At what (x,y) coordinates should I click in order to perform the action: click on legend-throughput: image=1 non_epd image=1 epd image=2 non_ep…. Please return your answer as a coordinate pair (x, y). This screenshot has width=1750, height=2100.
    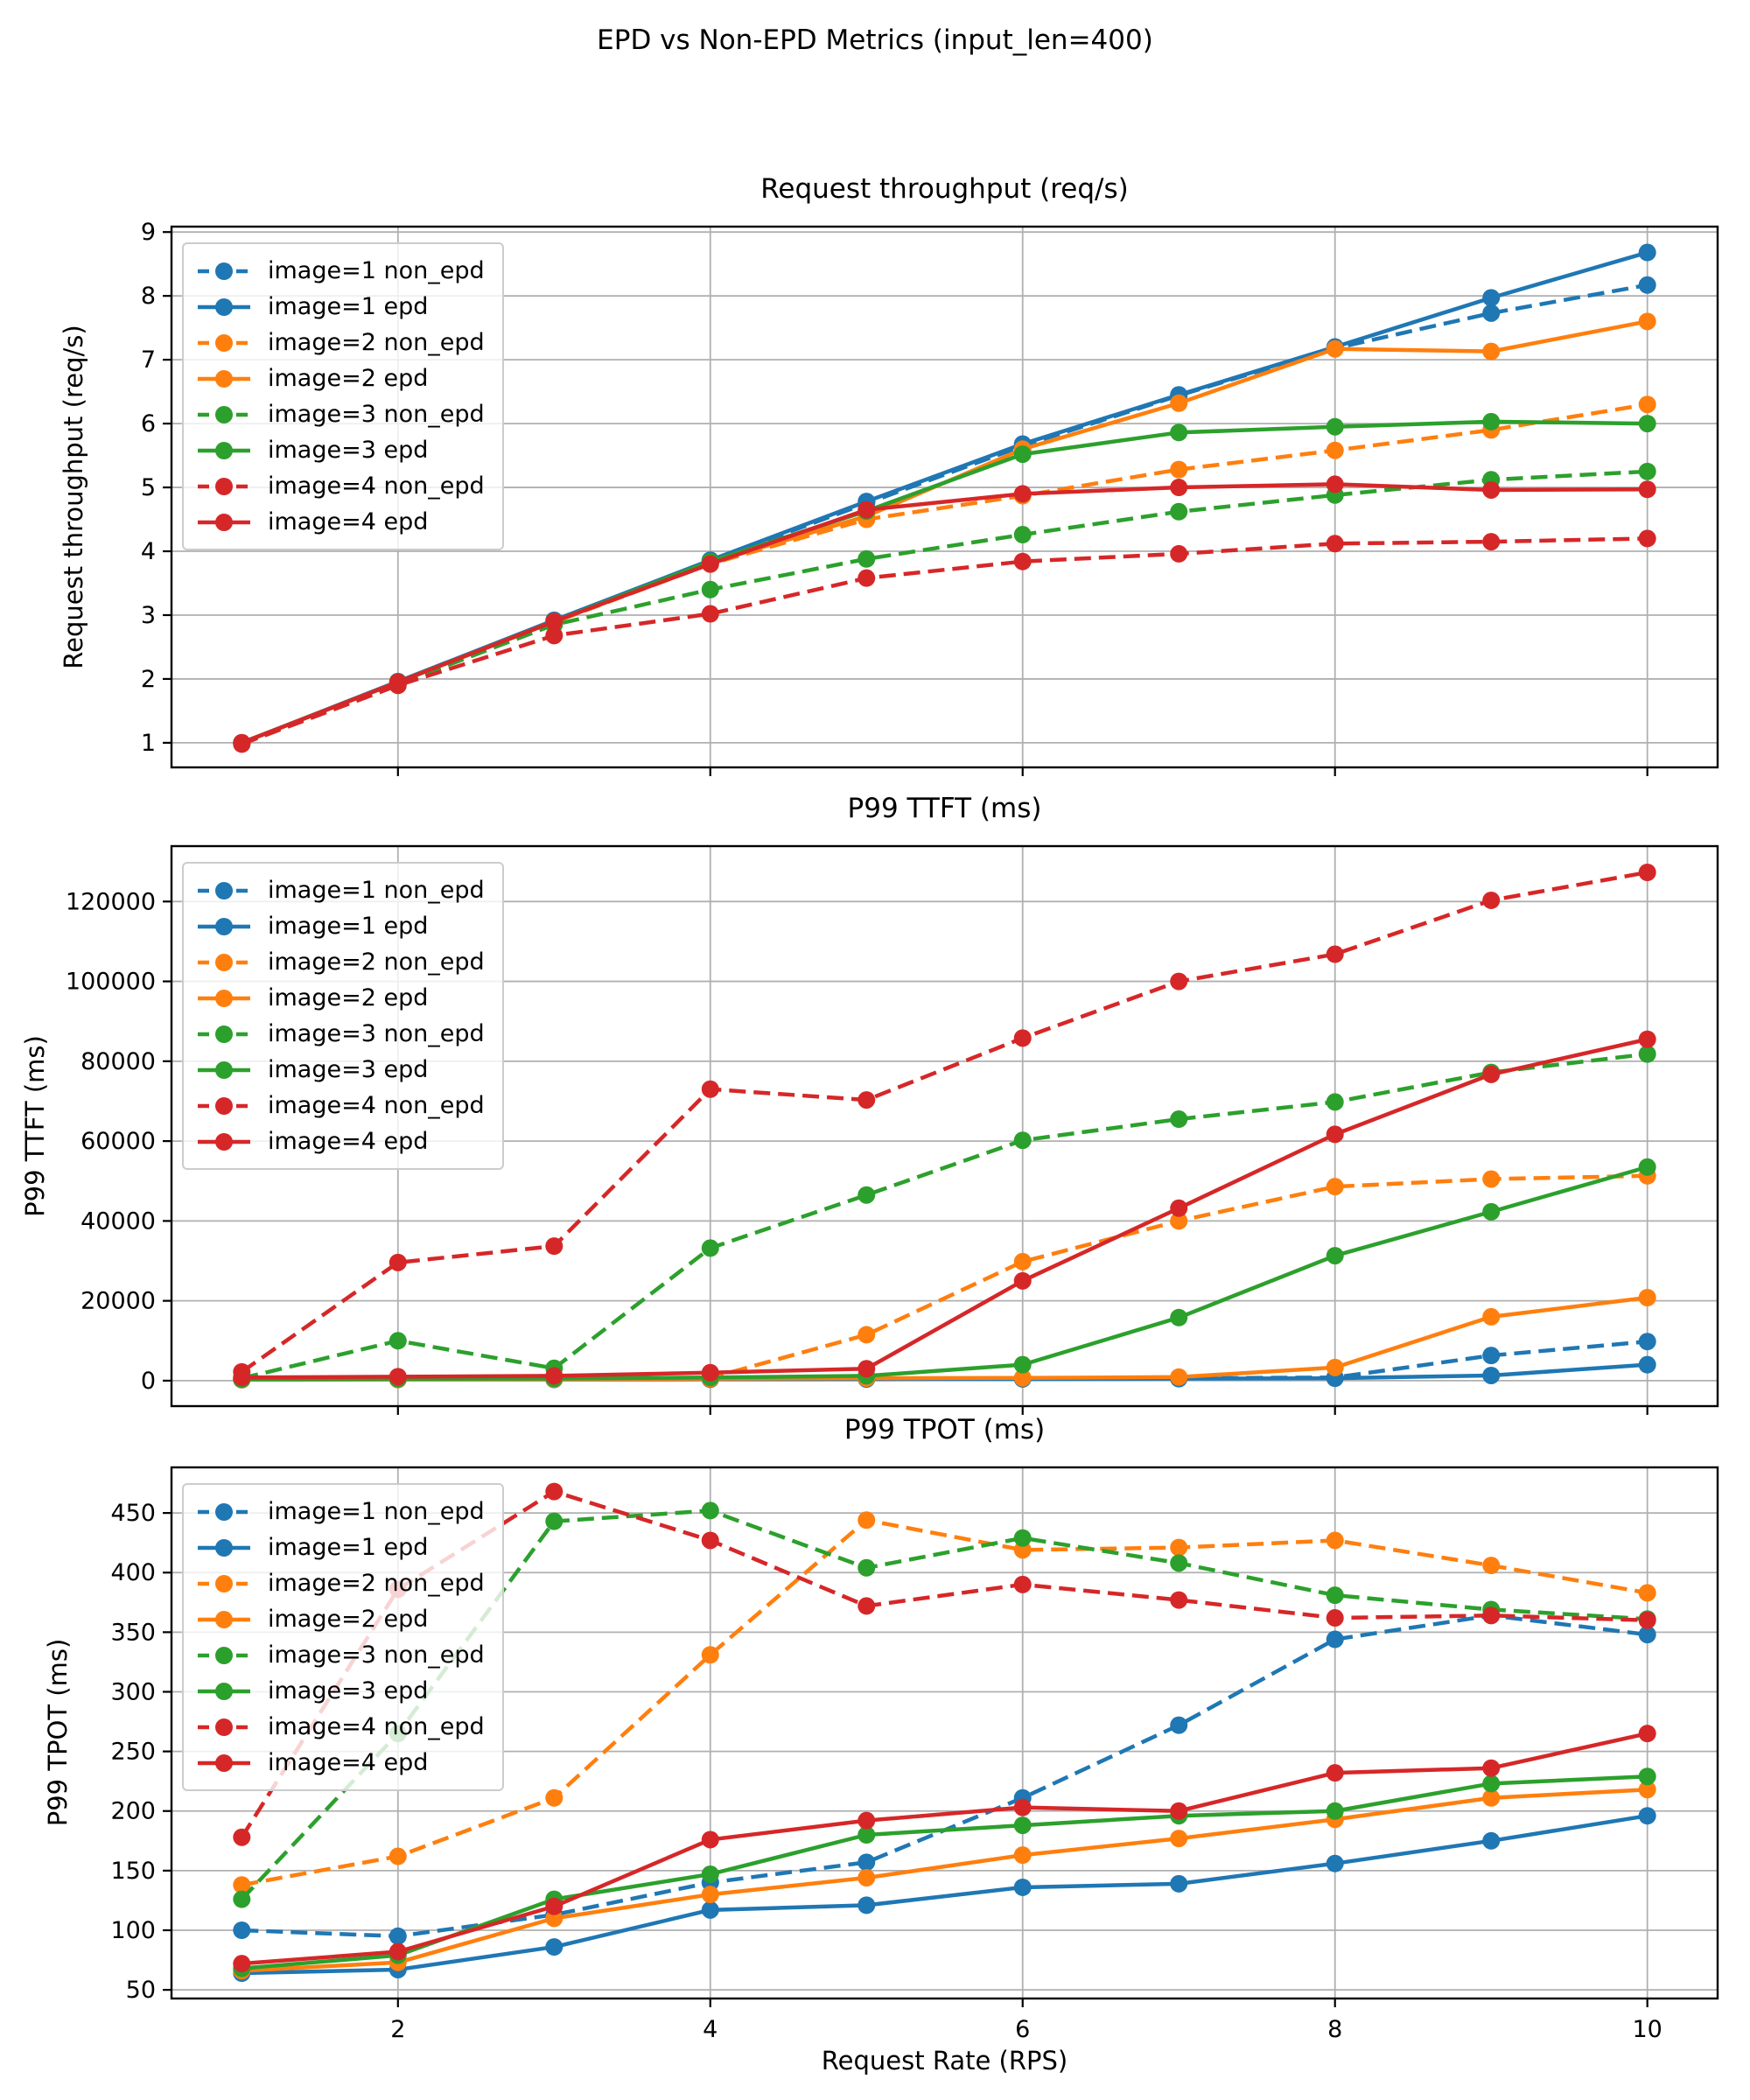
    Looking at the image, I should click on (343, 396).